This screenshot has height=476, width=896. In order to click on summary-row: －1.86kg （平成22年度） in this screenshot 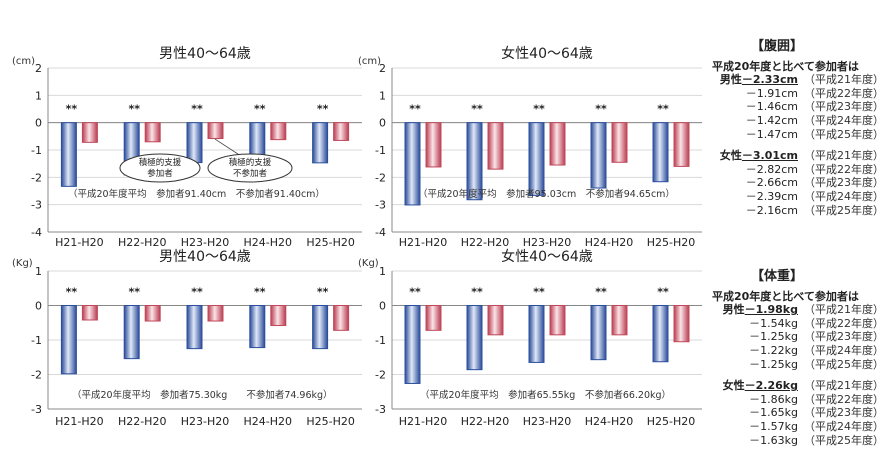, I will do `click(798, 400)`.